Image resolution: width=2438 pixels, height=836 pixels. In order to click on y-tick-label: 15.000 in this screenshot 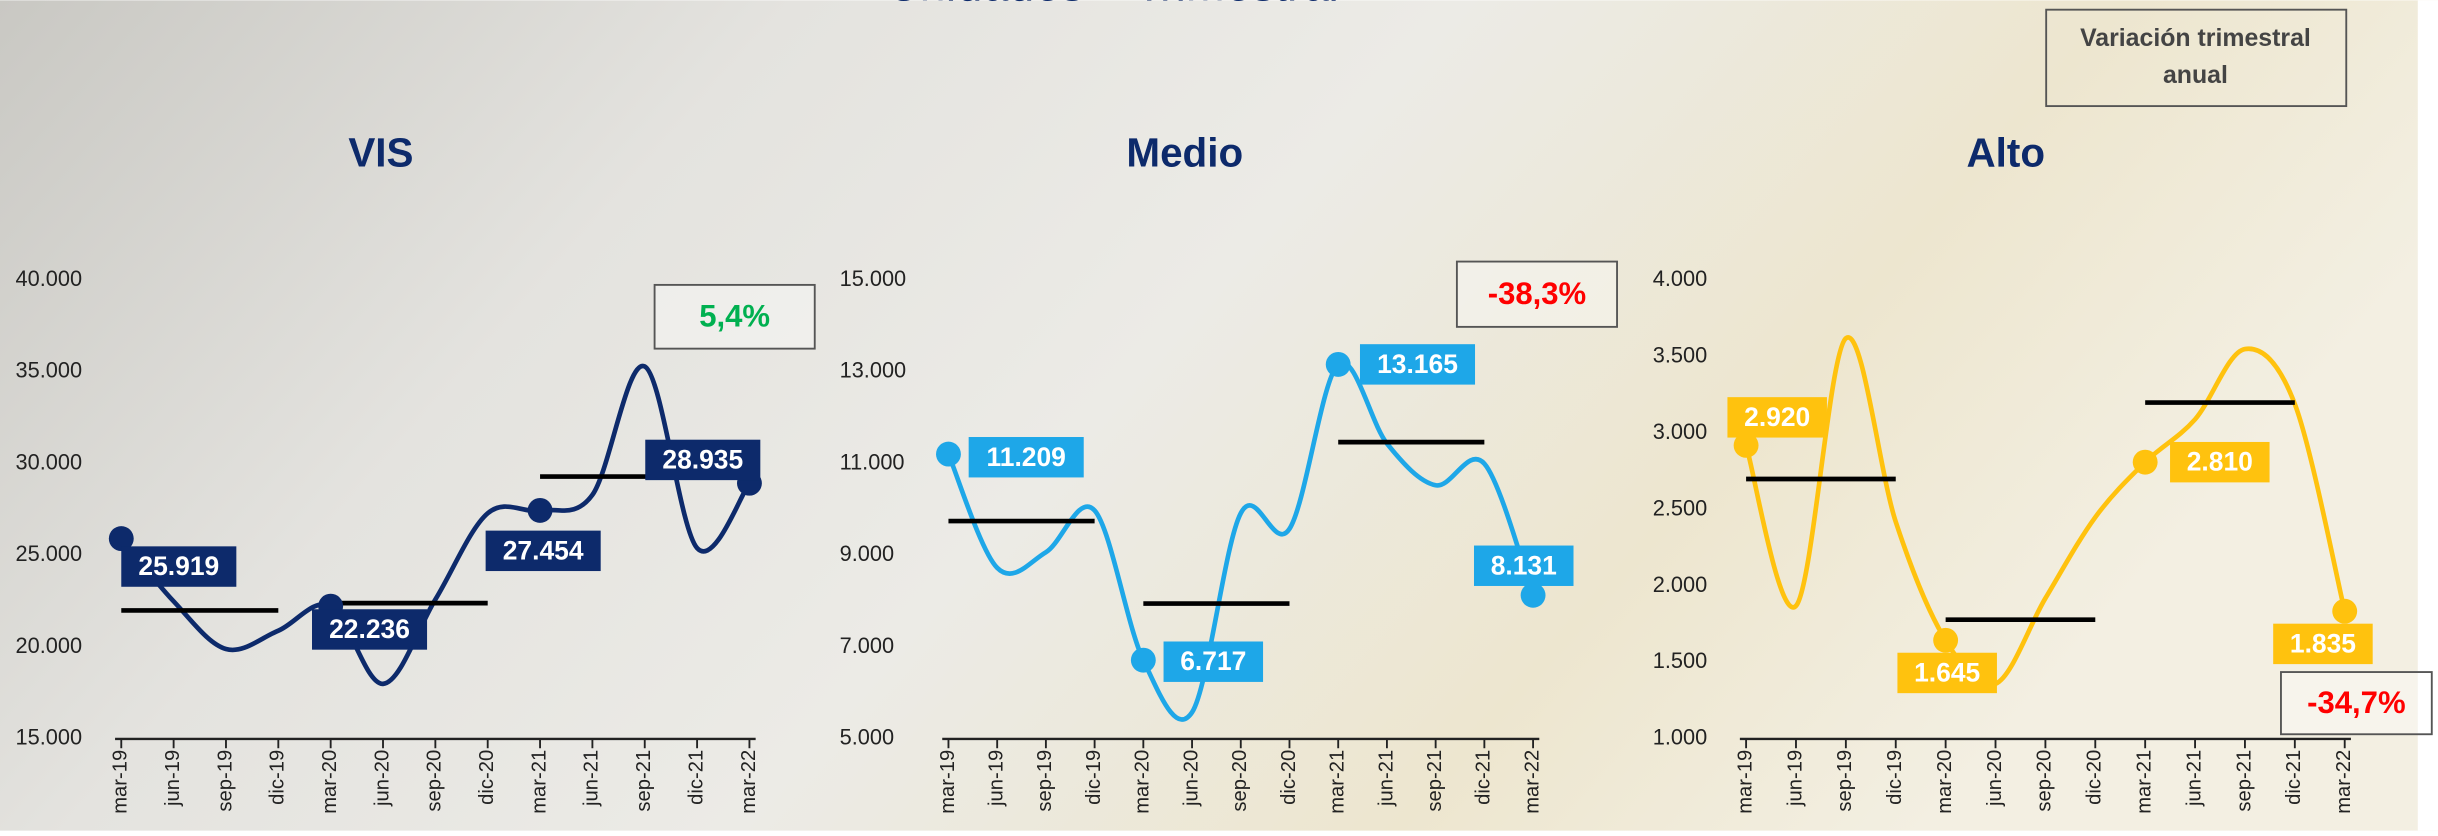, I will do `click(49, 737)`.